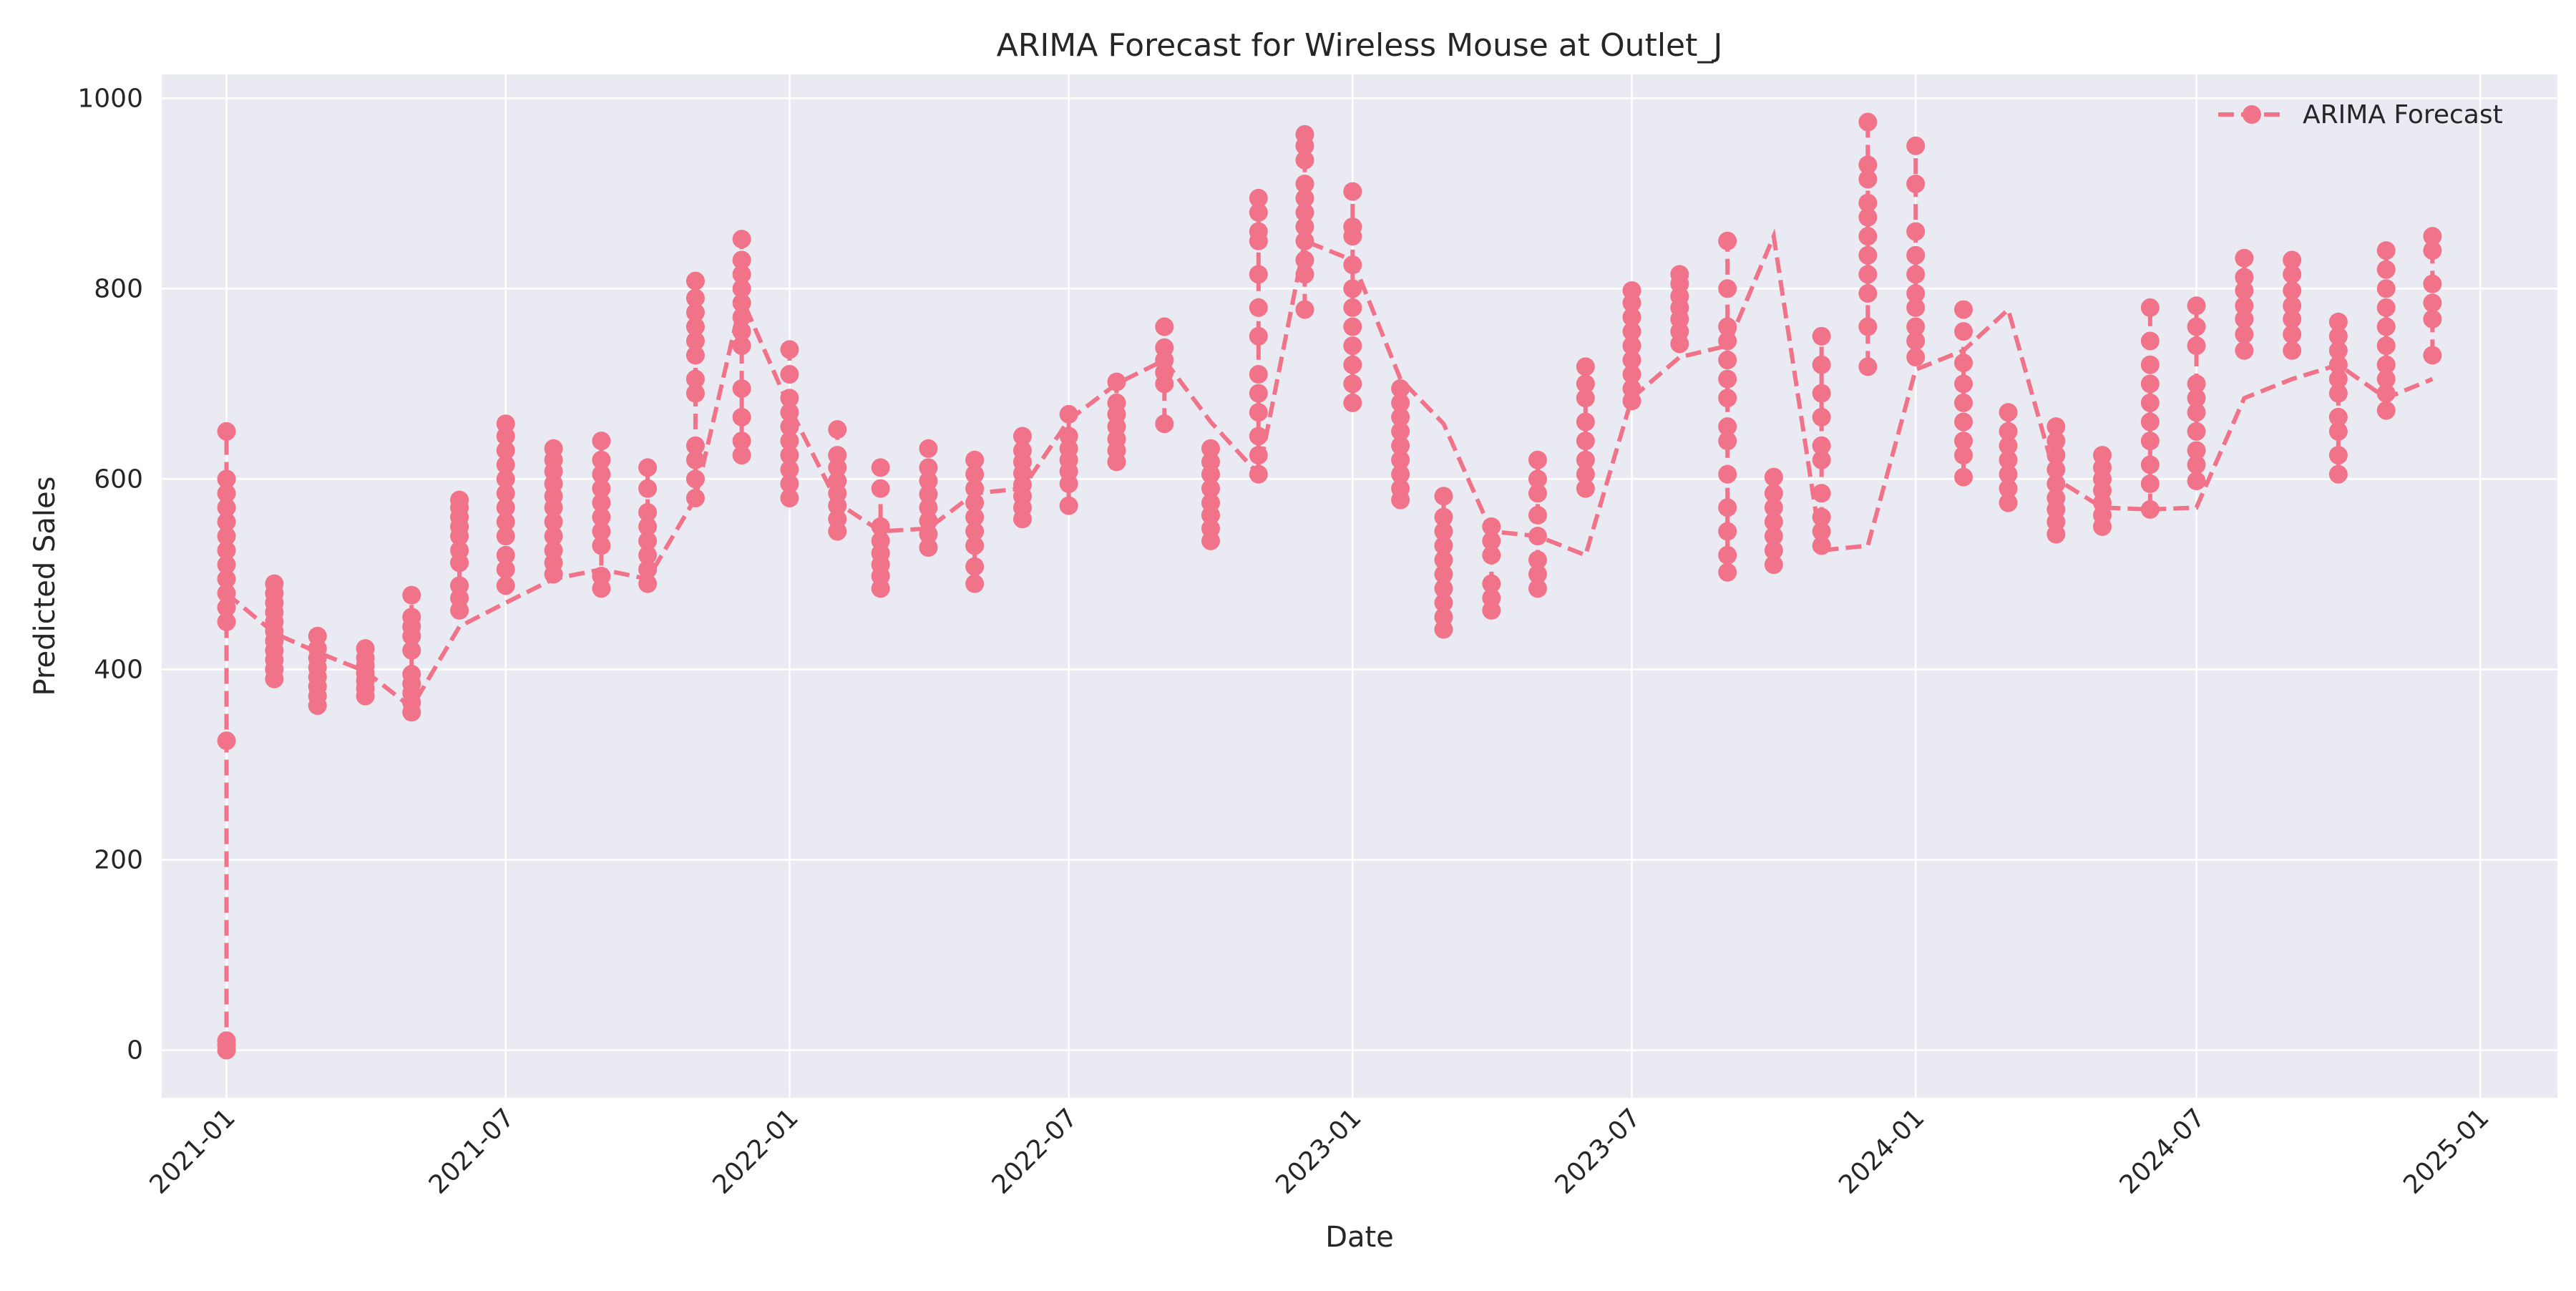  Describe the element at coordinates (118, 288) in the screenshot. I see `y-tick-label-800: 800` at that location.